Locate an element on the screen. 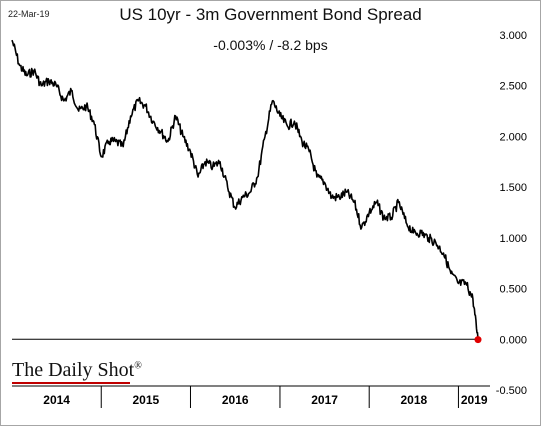 The height and width of the screenshot is (426, 541). y-tick-label: -0.500 is located at coordinates (511, 391).